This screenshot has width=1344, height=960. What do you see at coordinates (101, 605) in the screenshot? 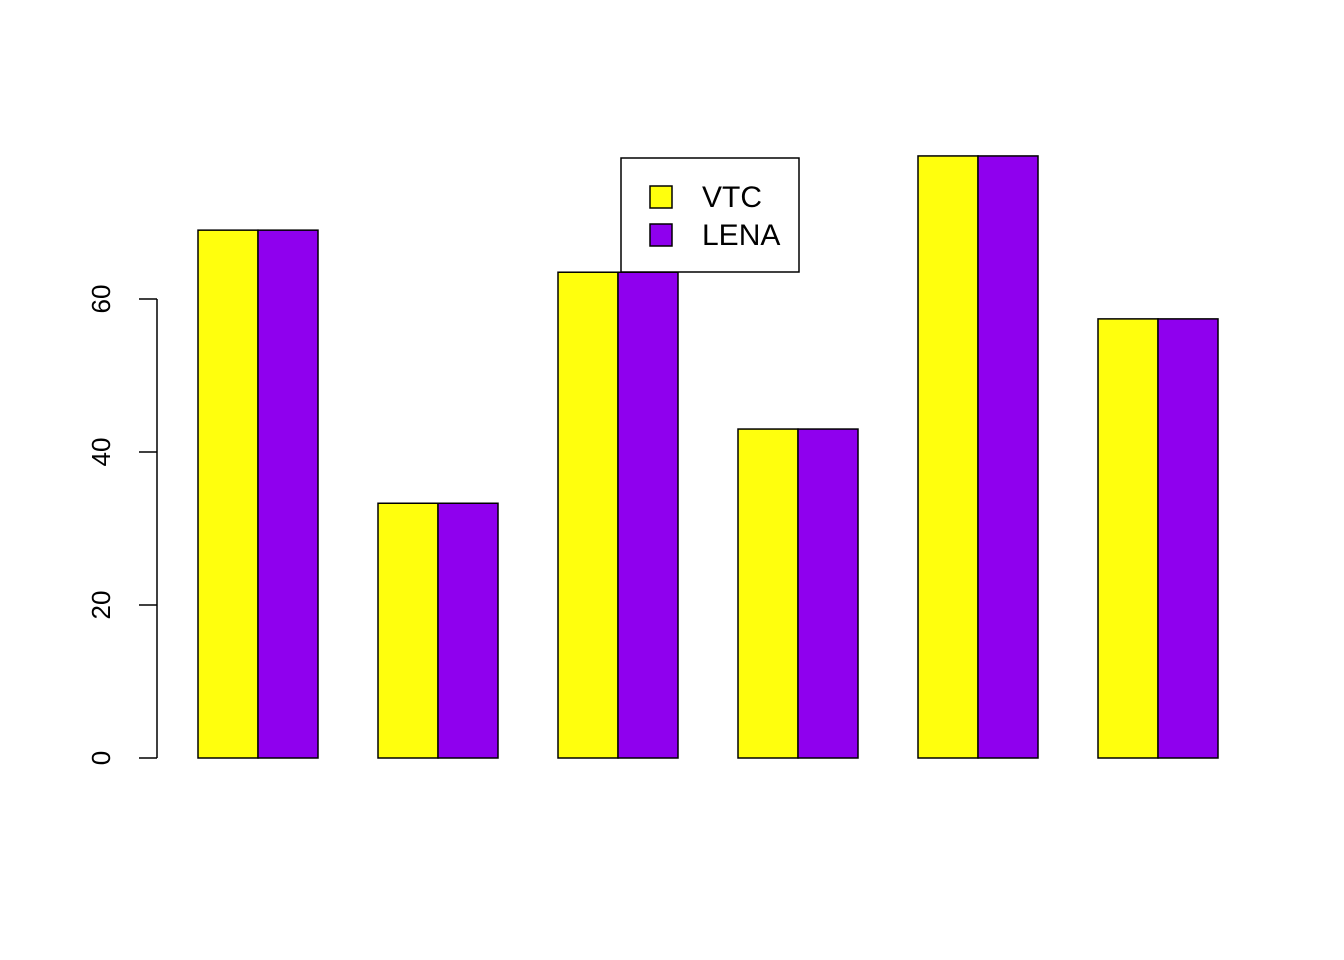
I see `y-tick-label-20: 20` at bounding box center [101, 605].